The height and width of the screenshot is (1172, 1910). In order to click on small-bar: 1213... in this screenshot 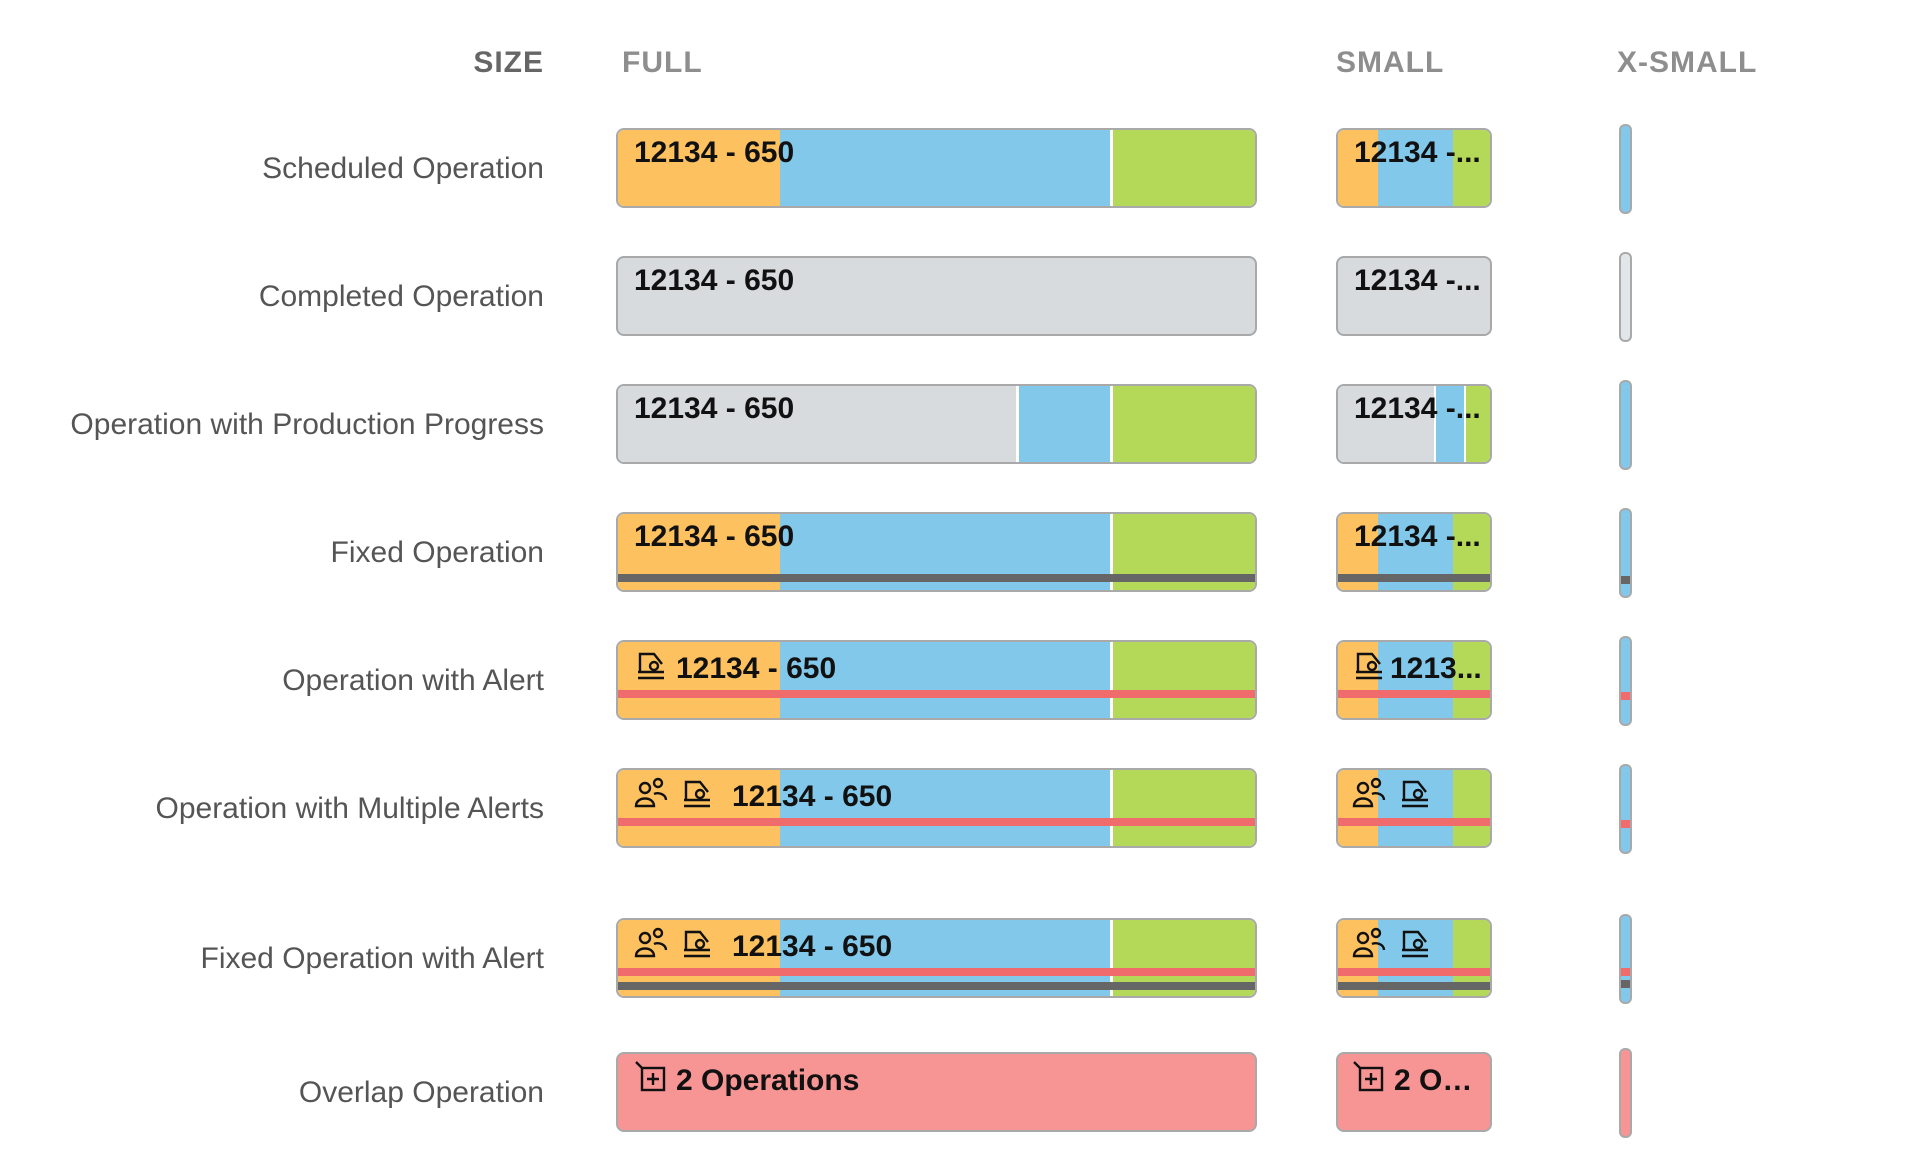, I will do `click(1414, 680)`.